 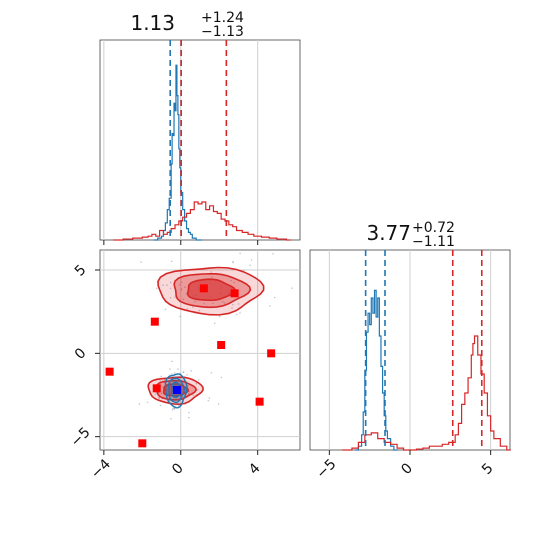 I want to click on contour-series_b, so click(x=211, y=290).